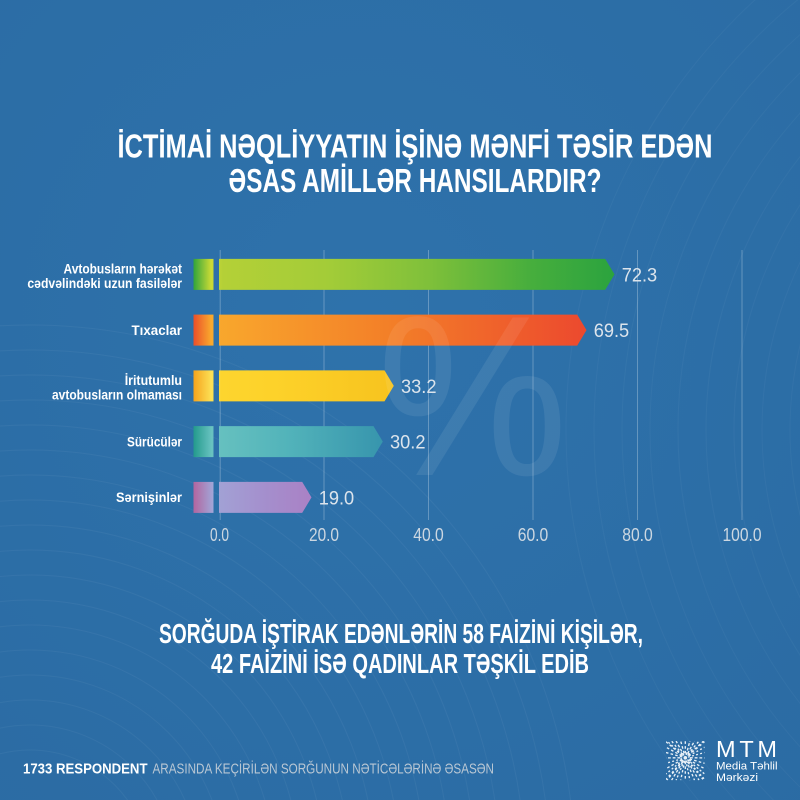  Describe the element at coordinates (637, 535) in the screenshot. I see `svg-text: 80.0` at that location.